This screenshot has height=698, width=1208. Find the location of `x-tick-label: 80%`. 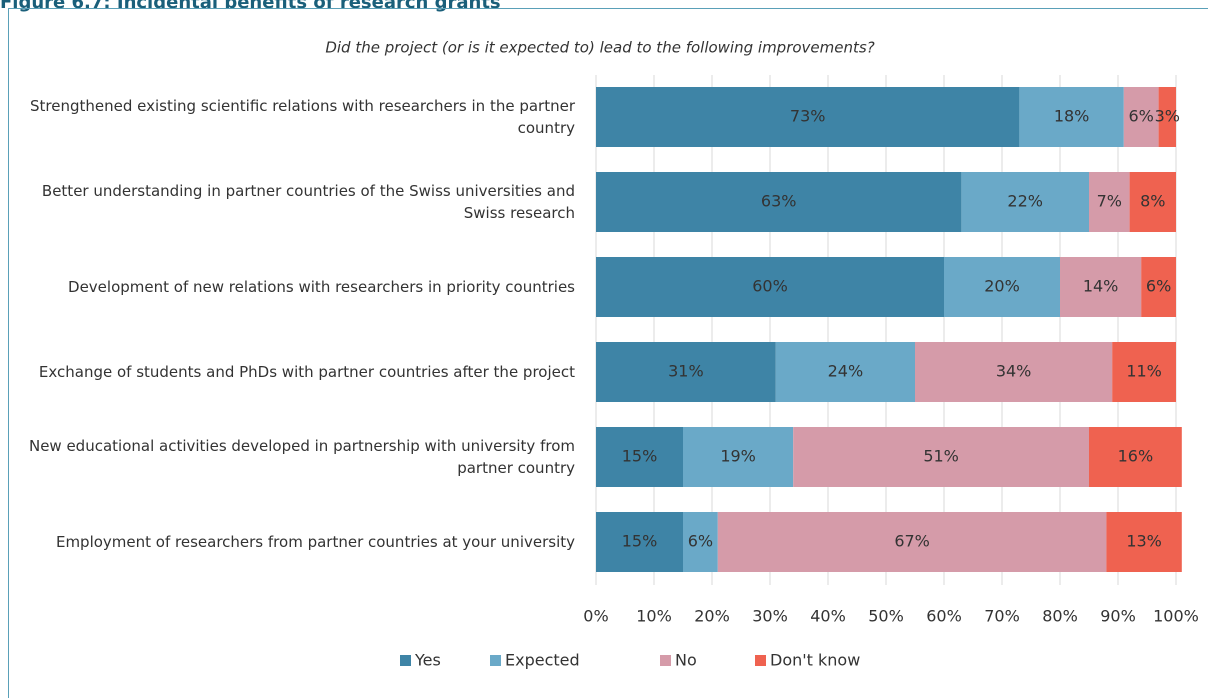

x-tick-label: 80% is located at coordinates (1060, 616).